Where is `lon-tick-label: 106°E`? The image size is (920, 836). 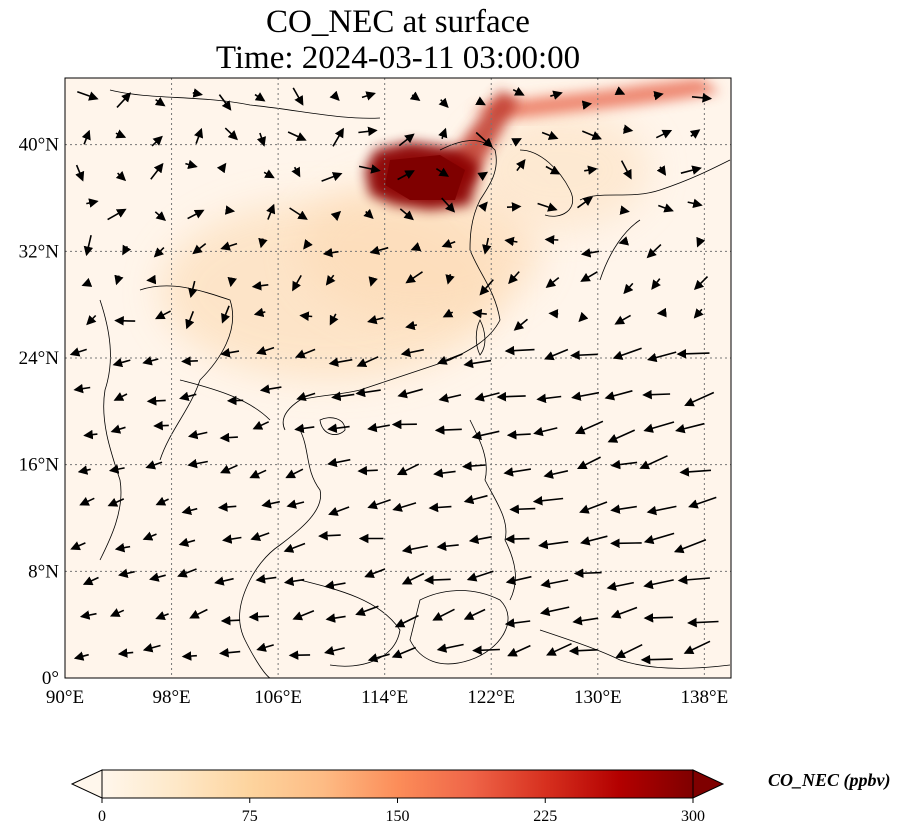 lon-tick-label: 106°E is located at coordinates (278, 697).